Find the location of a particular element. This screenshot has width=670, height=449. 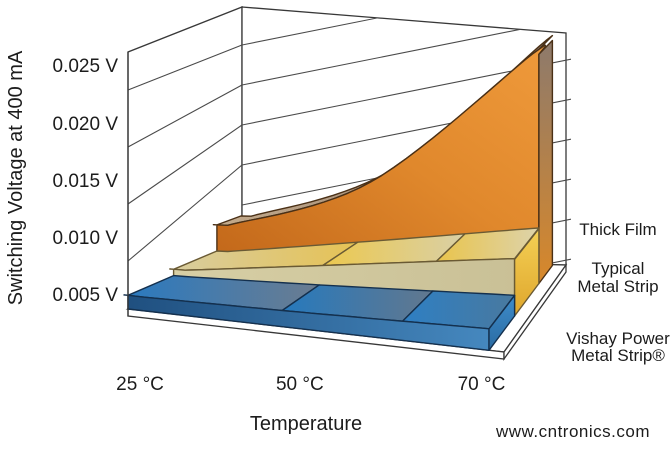

x-tick-label: 70 °C is located at coordinates (482, 384).